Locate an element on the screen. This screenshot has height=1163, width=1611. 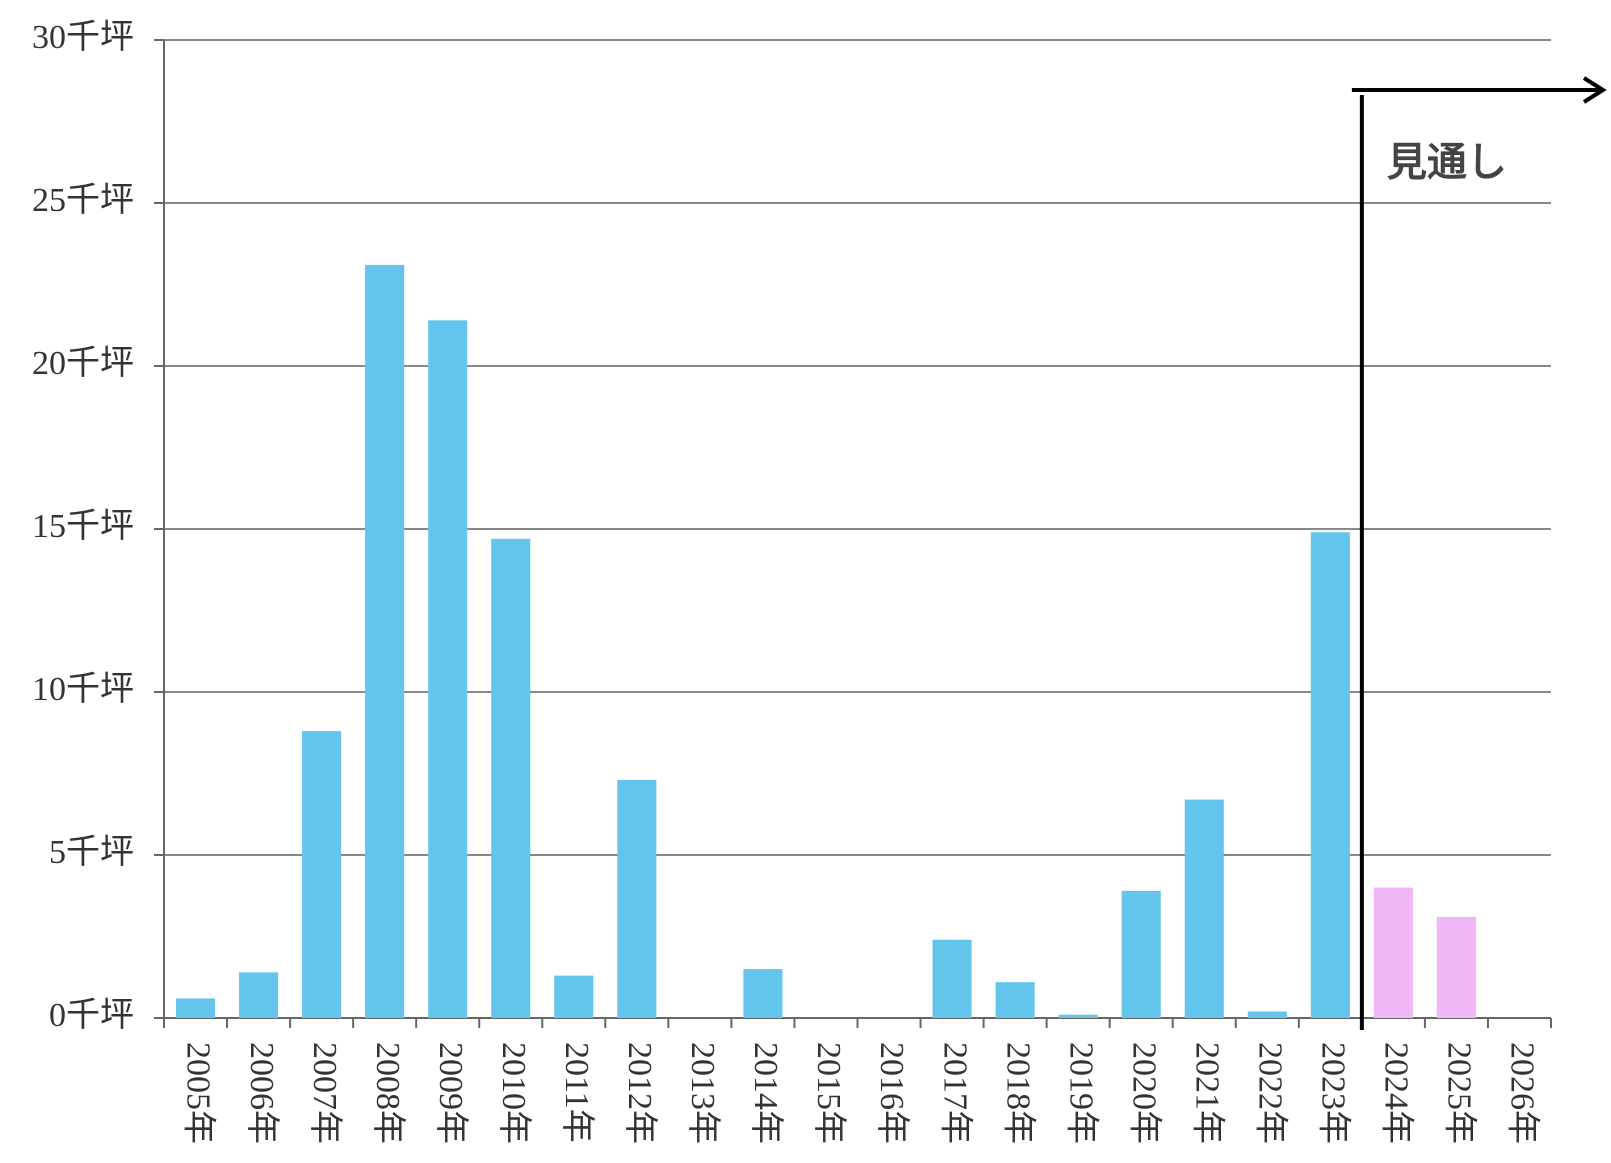
x-tick-label: 2022年 is located at coordinates (1270, 1093).